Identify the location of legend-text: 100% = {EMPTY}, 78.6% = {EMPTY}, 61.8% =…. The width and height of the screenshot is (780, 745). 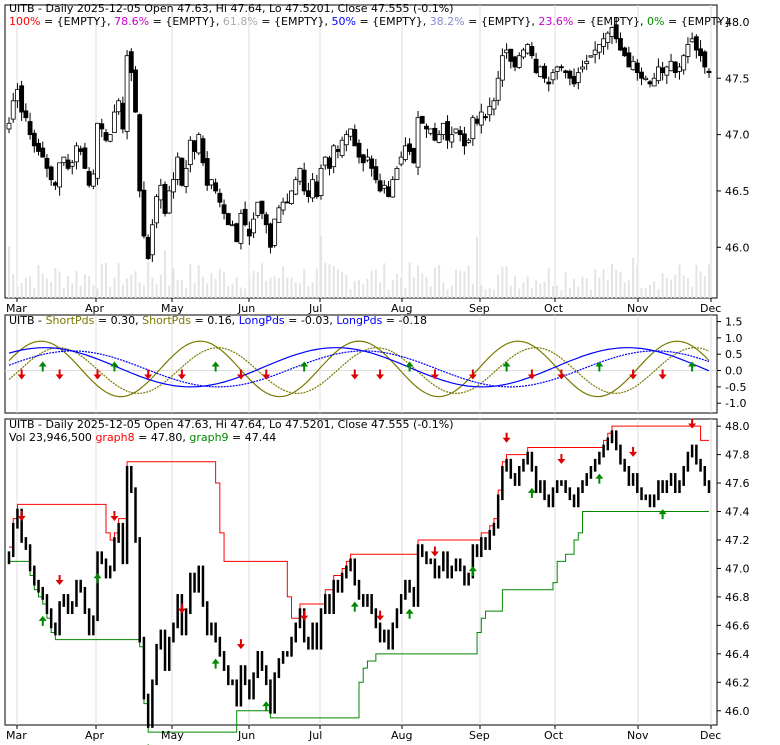
(370, 21).